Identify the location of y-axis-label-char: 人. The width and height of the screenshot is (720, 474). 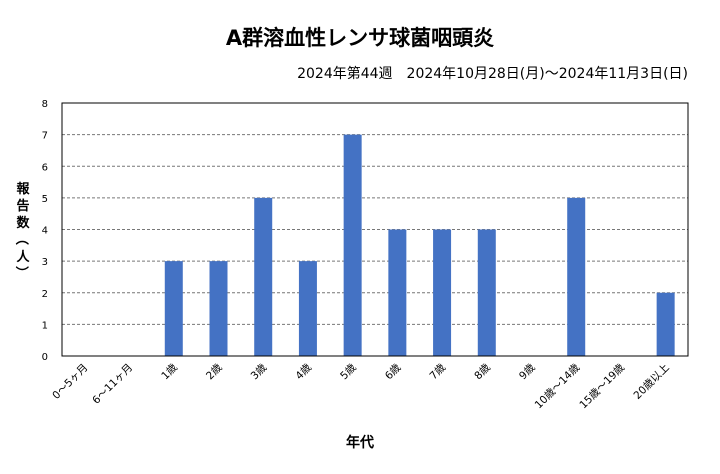
(23, 257).